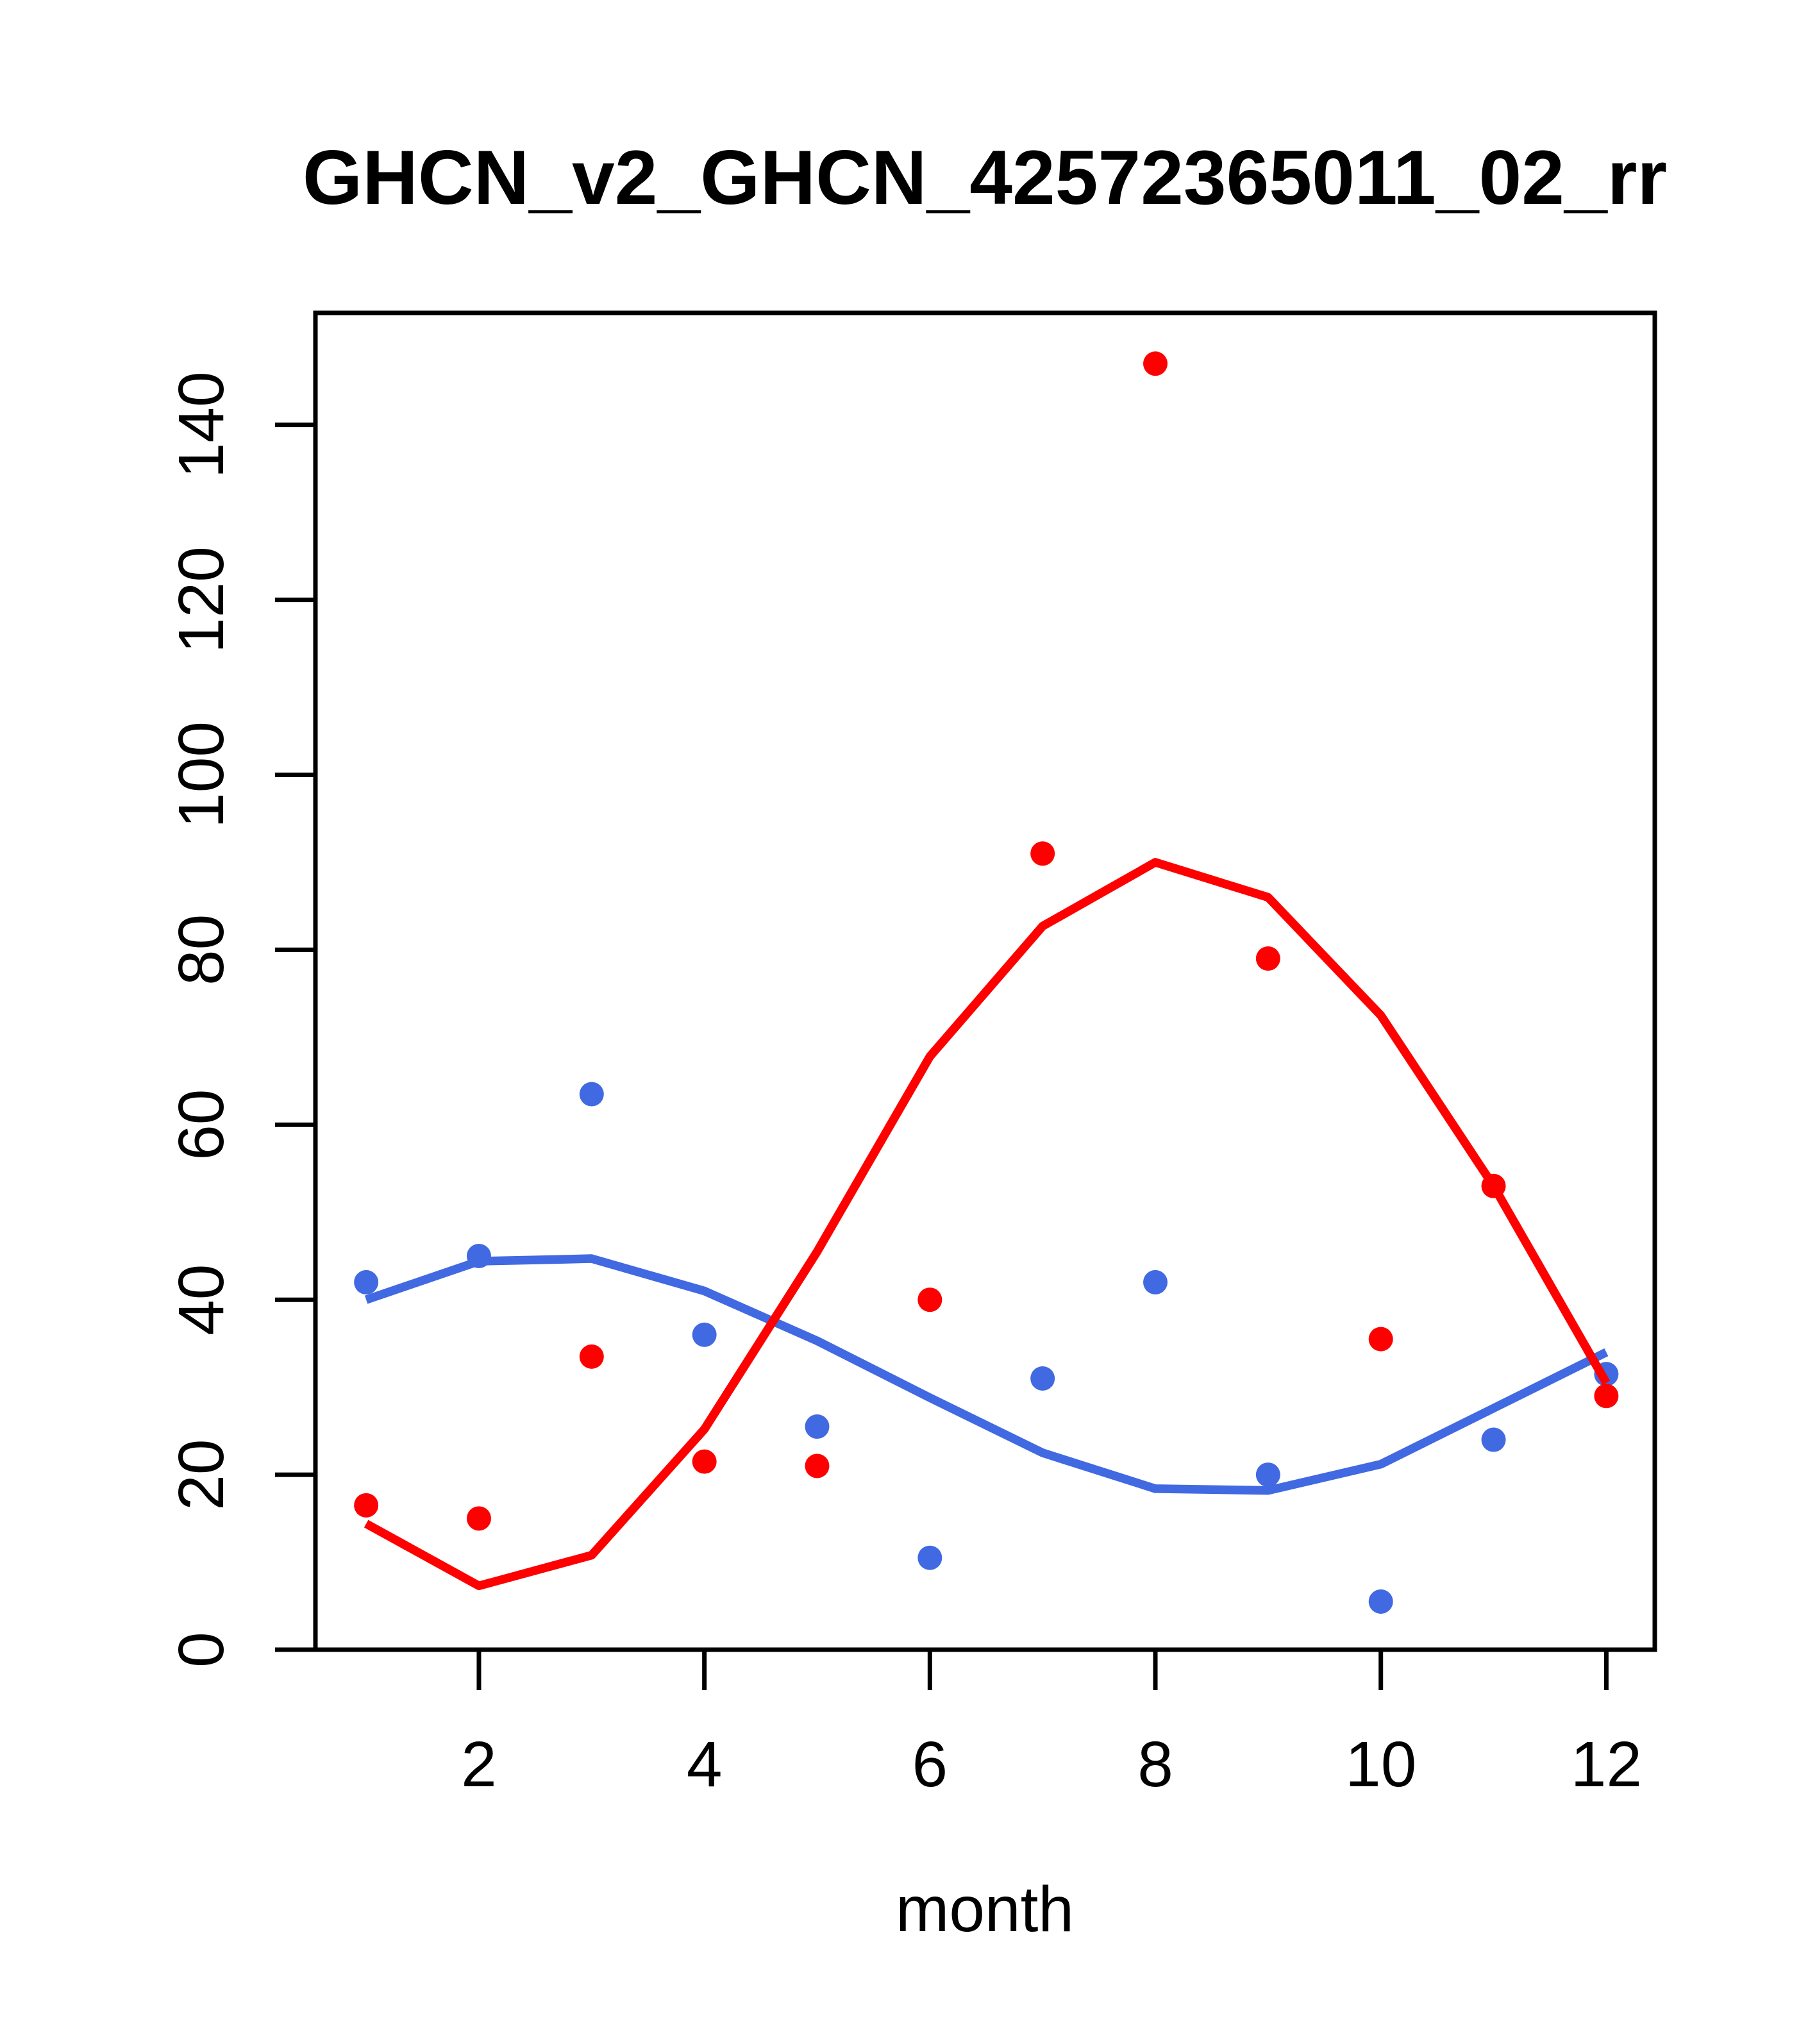 The image size is (1817, 2044). I want to click on y-tick-label: 140, so click(201, 424).